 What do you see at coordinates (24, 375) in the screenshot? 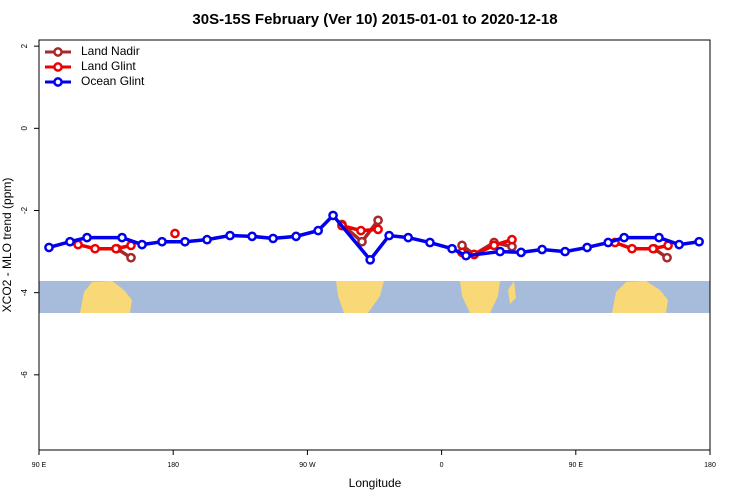
I see `y-tick-label: -6` at bounding box center [24, 375].